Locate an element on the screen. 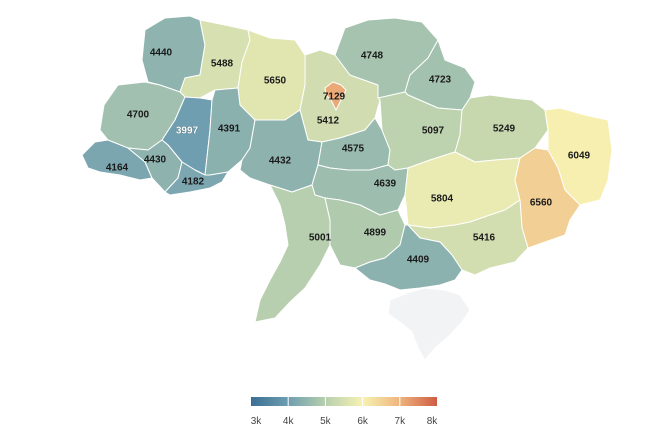  legend-tick-4k: 4k is located at coordinates (289, 421).